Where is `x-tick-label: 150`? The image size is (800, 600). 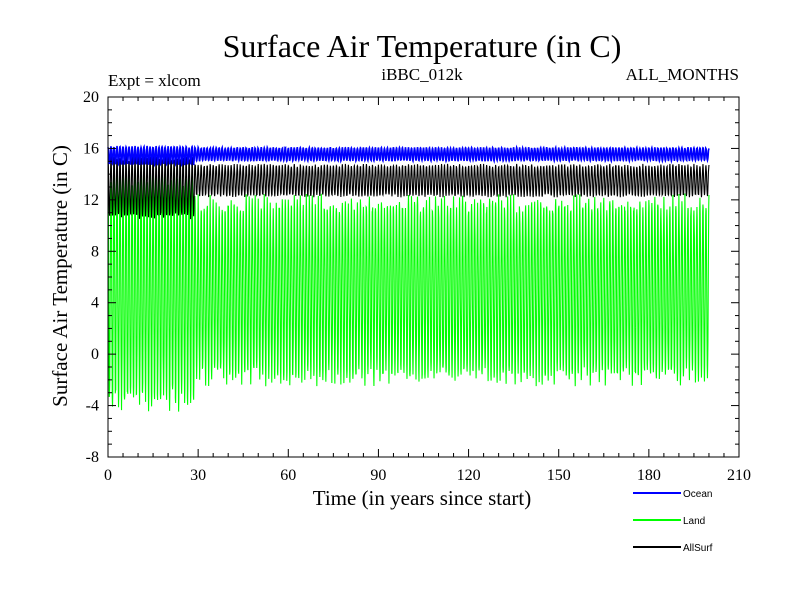
x-tick-label: 150 is located at coordinates (559, 475).